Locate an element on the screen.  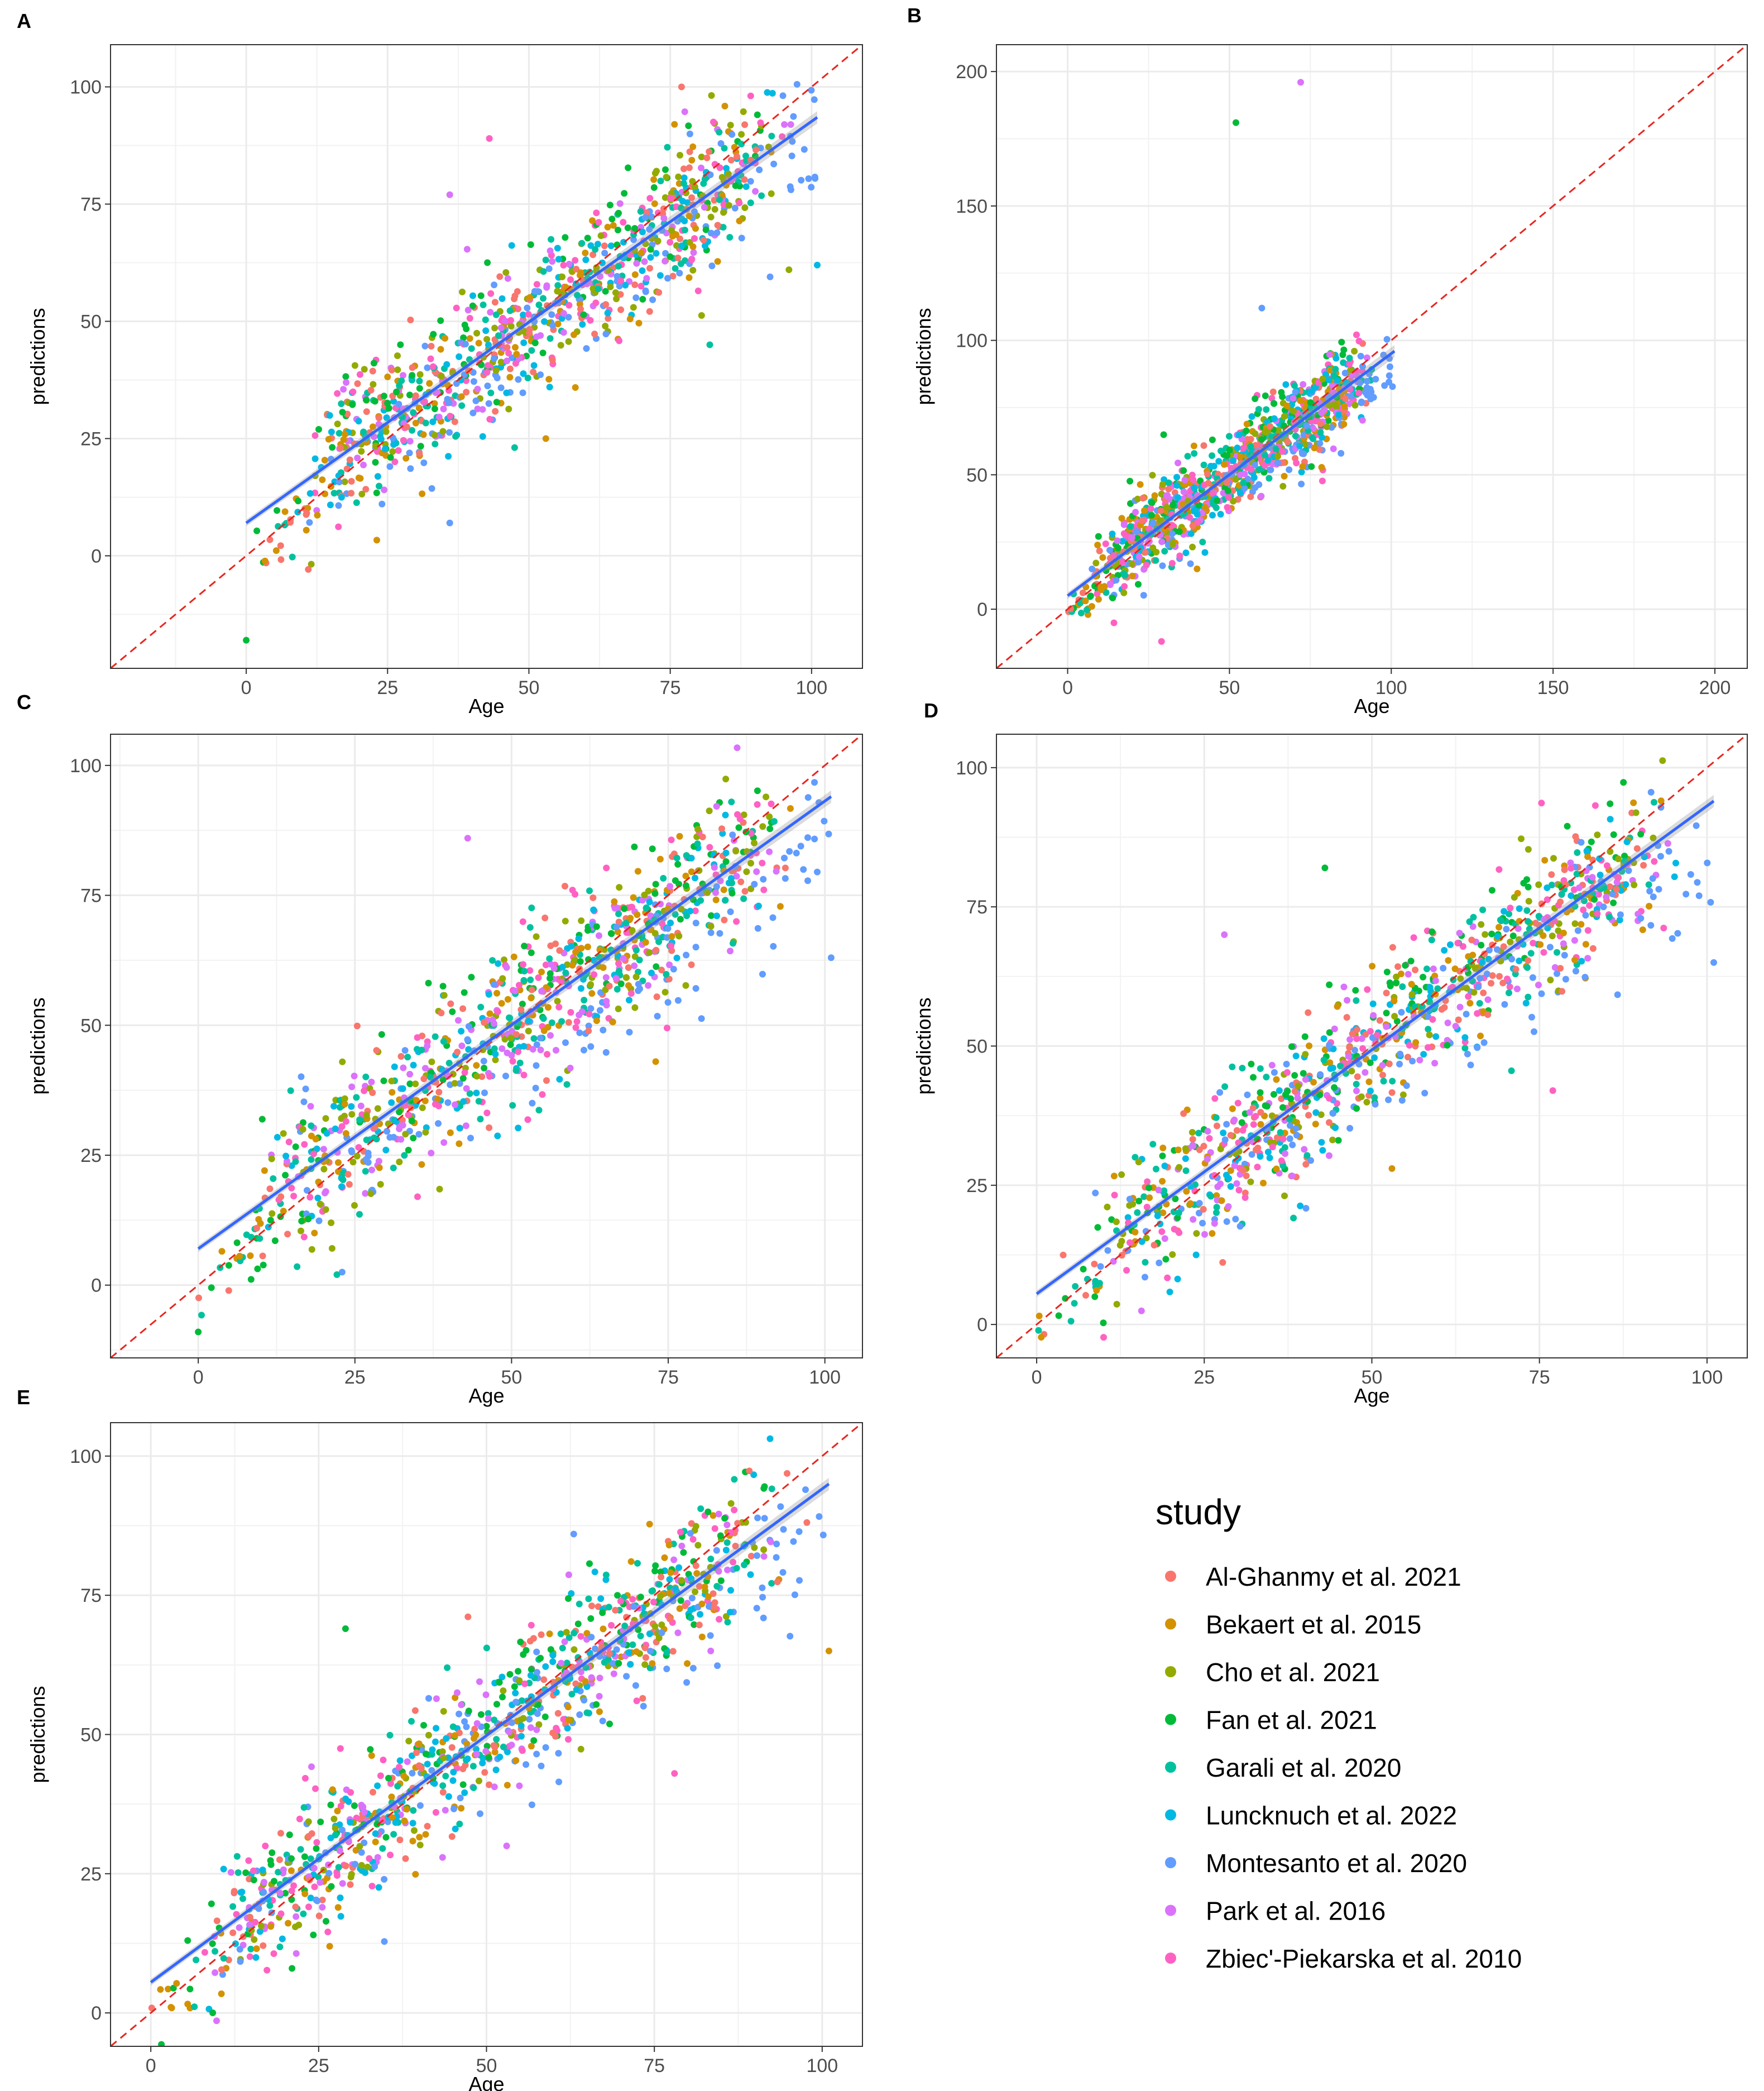
panel-label: A is located at coordinates (24, 21).